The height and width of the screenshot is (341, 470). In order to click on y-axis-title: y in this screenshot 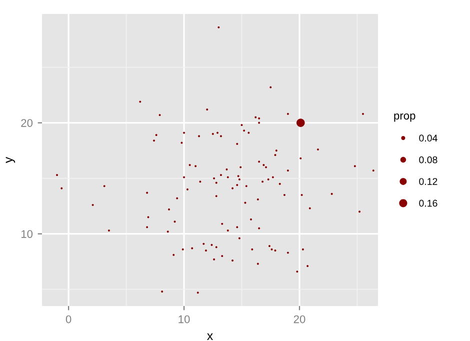, I will do `click(11, 160)`.